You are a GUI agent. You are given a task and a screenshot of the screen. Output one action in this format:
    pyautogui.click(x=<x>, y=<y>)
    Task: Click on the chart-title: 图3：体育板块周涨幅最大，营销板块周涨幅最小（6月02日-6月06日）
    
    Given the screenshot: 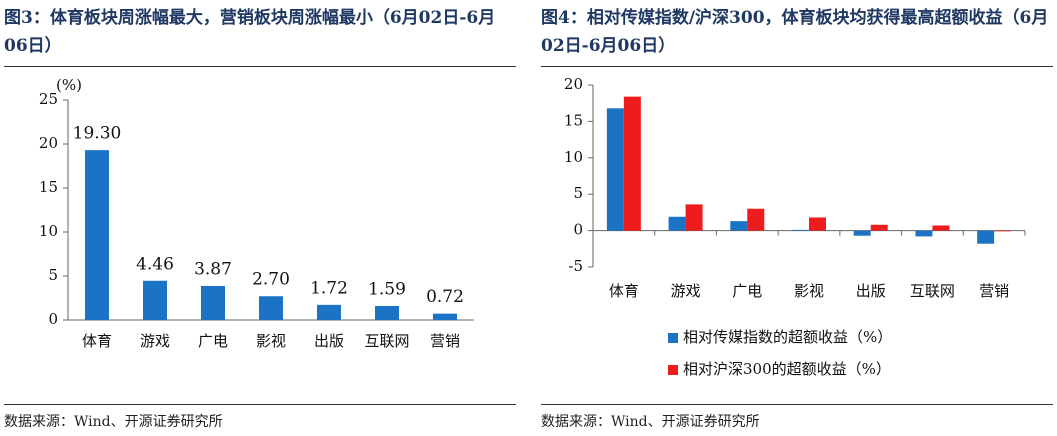 What is the action you would take?
    pyautogui.click(x=260, y=35)
    